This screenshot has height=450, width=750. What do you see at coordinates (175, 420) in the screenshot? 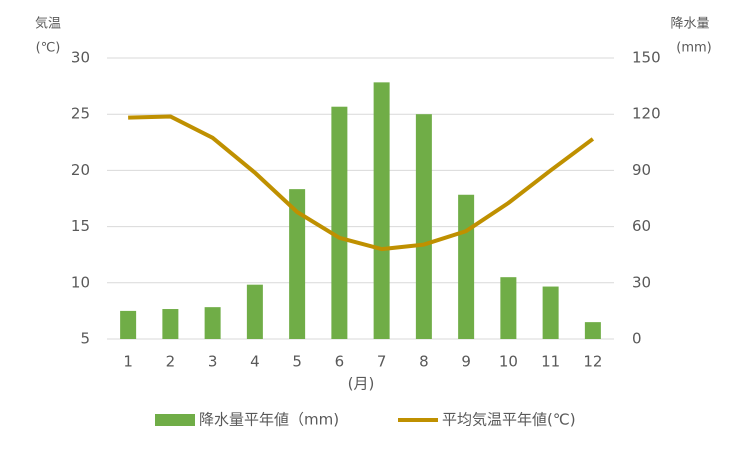
I see `legend-swatch` at bounding box center [175, 420].